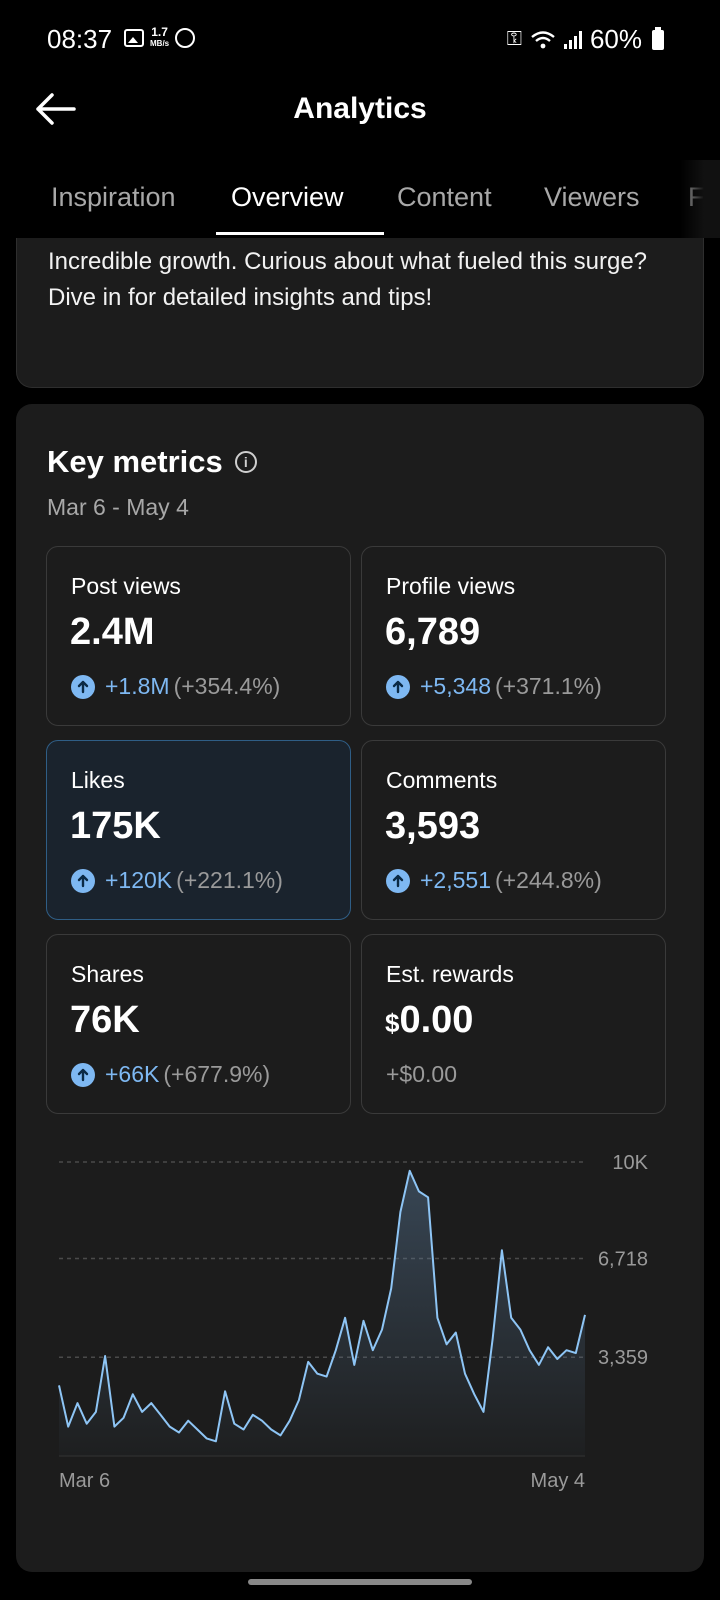  What do you see at coordinates (118, 507) in the screenshot?
I see `date-range: Mar 6 - May 4` at bounding box center [118, 507].